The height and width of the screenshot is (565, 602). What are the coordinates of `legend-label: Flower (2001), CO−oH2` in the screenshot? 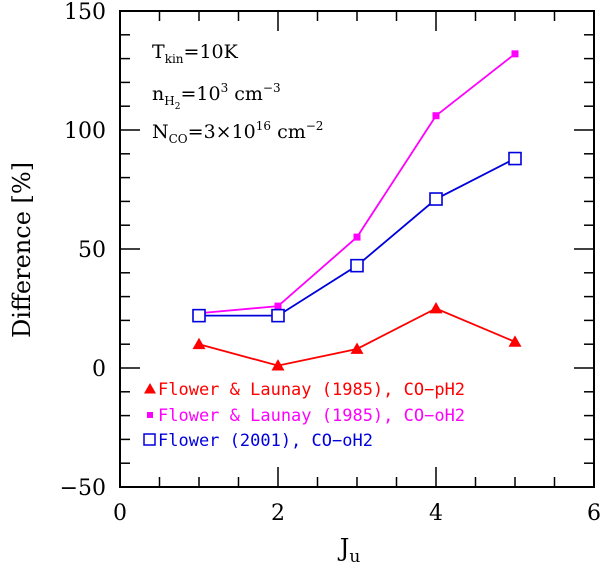 It's located at (265, 441).